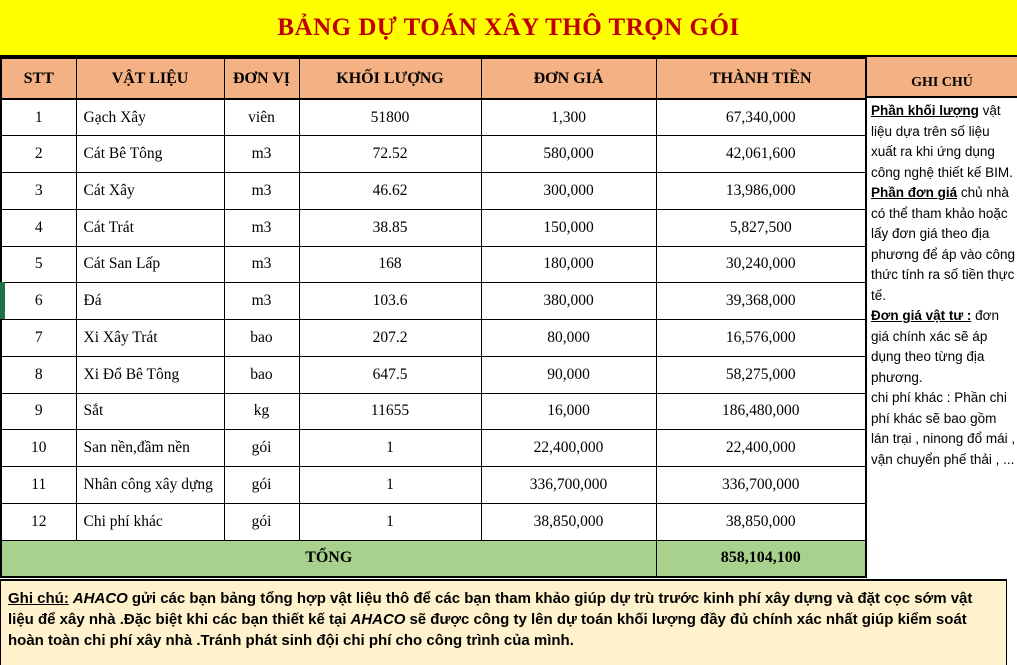 This screenshot has width=1017, height=665. I want to click on cell-quantity: 11655, so click(390, 411).